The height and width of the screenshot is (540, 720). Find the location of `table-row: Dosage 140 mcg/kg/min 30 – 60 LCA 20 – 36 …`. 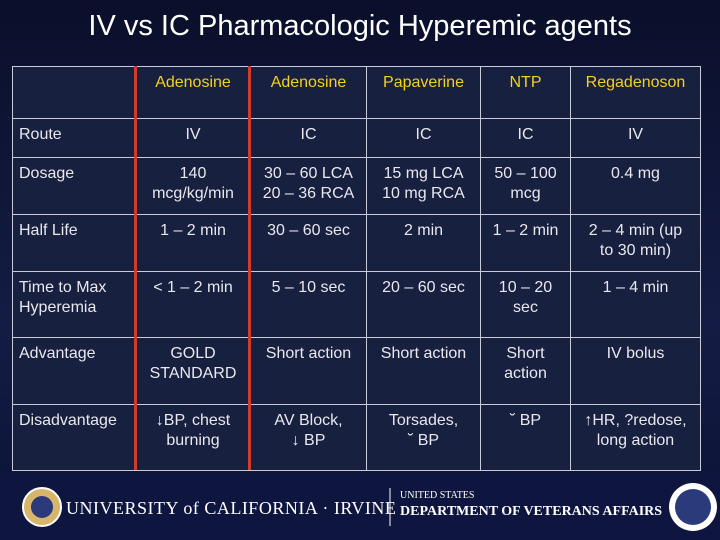

table-row: Dosage 140 mcg/kg/min 30 – 60 LCA 20 – 36 … is located at coordinates (356, 186).